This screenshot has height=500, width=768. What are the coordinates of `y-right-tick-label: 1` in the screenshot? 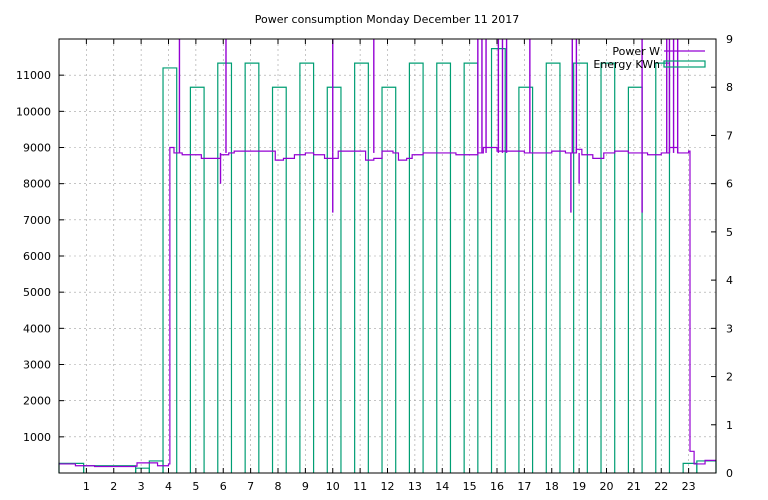 It's located at (729, 425).